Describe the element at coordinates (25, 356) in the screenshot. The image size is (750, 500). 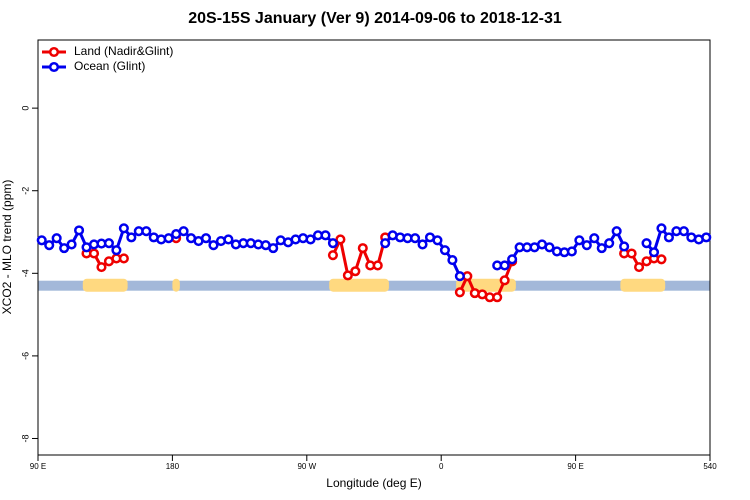
I see `y-tick-label: -6` at that location.